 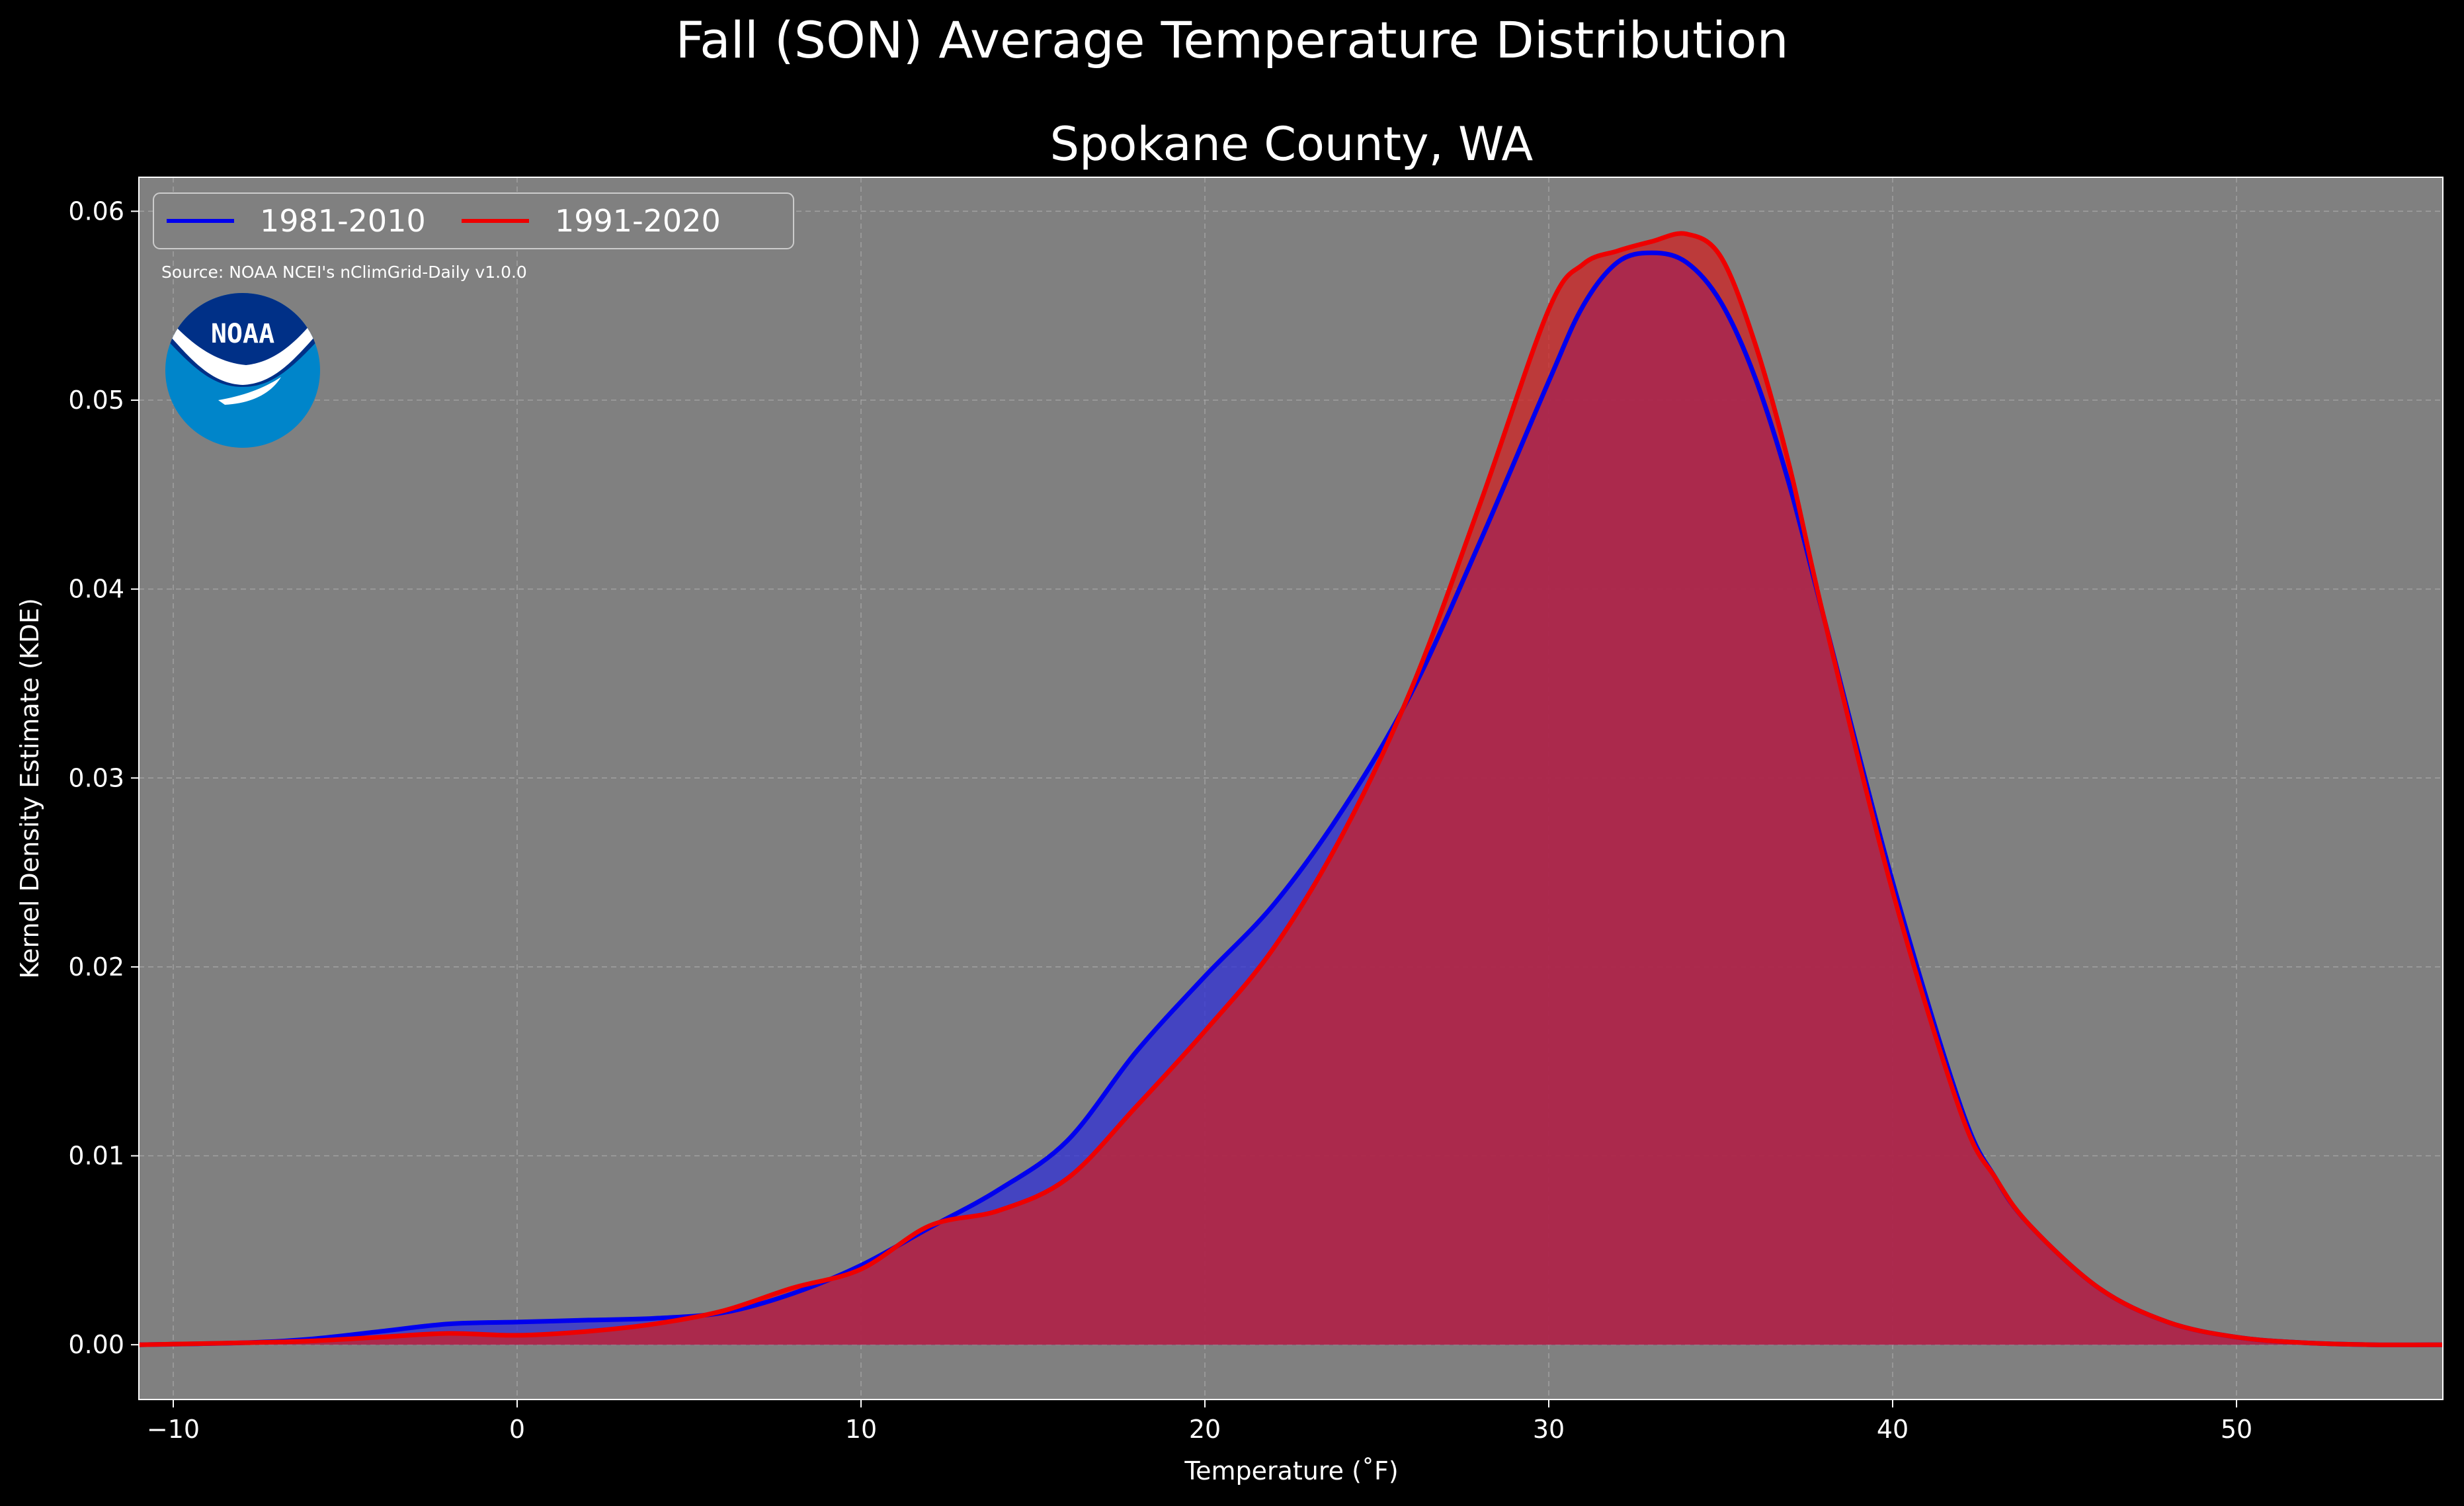 What do you see at coordinates (243, 354) in the screenshot?
I see `gull-icon` at bounding box center [243, 354].